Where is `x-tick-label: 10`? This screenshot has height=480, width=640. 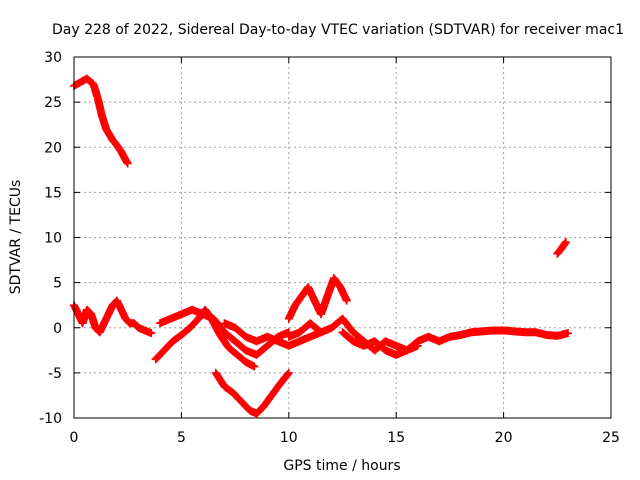 x-tick-label: 10 is located at coordinates (289, 438).